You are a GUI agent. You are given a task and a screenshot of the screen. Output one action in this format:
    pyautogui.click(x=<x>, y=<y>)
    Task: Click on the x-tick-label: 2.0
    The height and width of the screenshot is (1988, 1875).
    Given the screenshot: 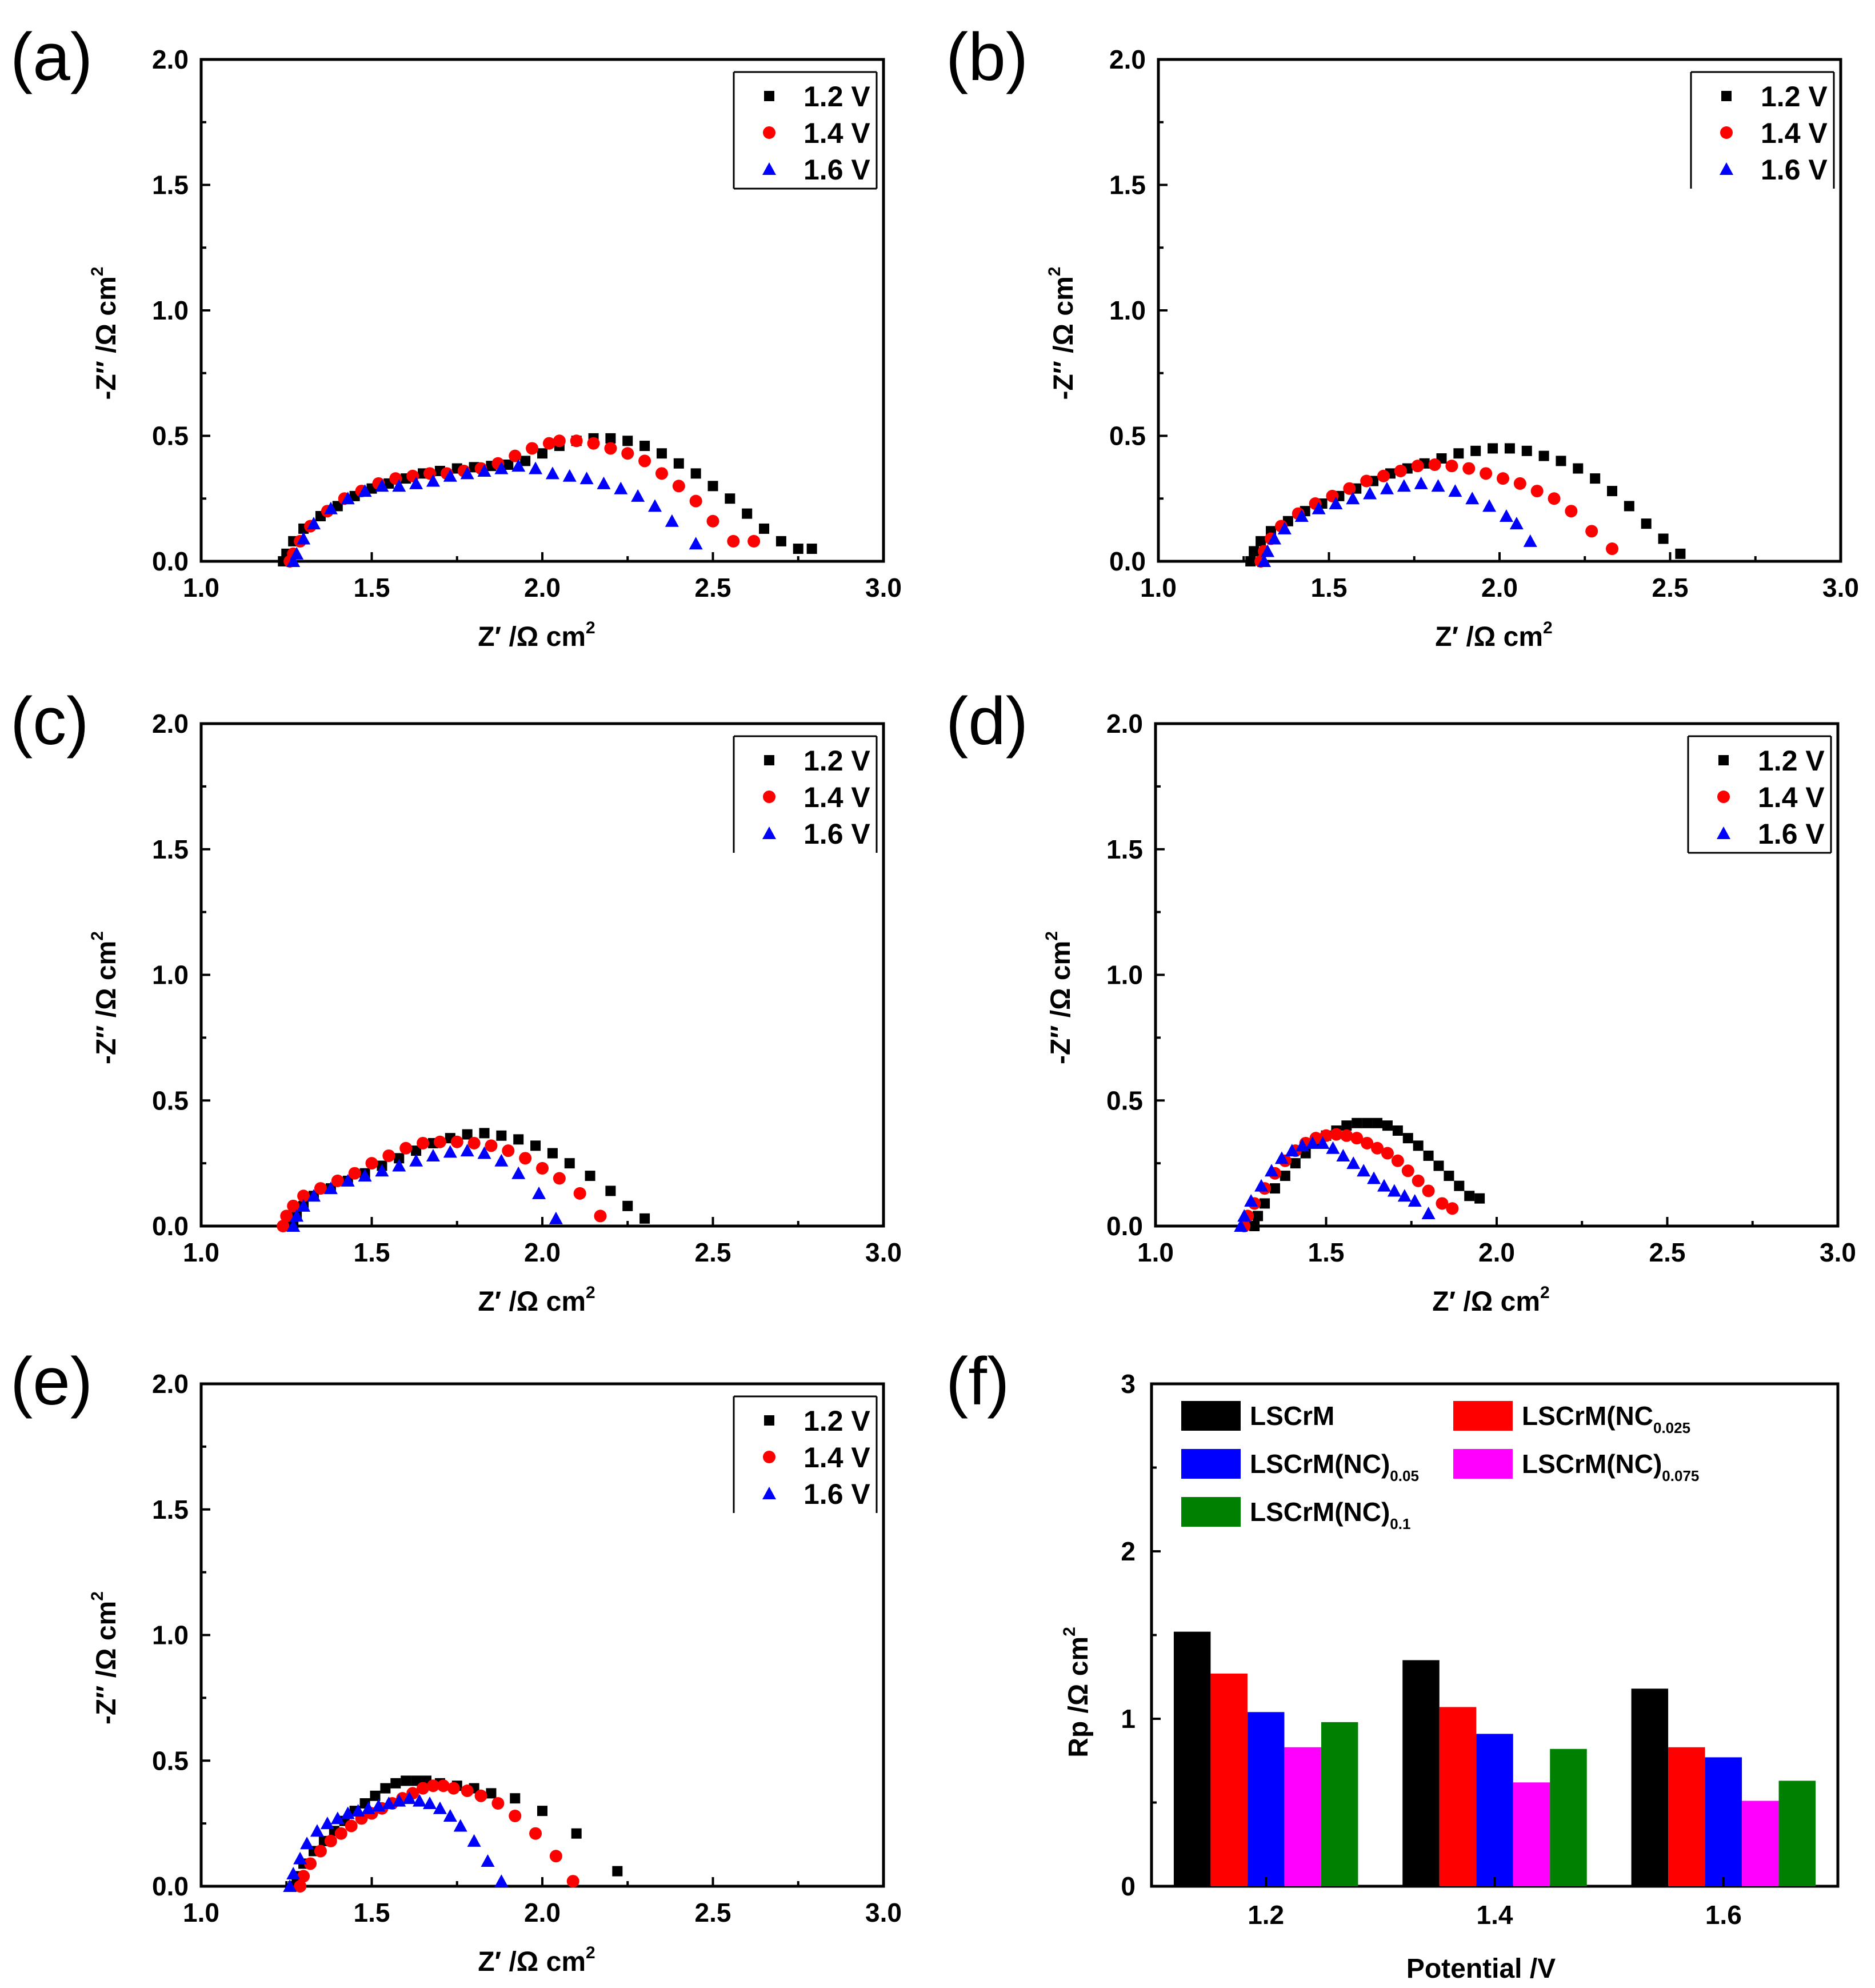 What is the action you would take?
    pyautogui.click(x=1499, y=587)
    